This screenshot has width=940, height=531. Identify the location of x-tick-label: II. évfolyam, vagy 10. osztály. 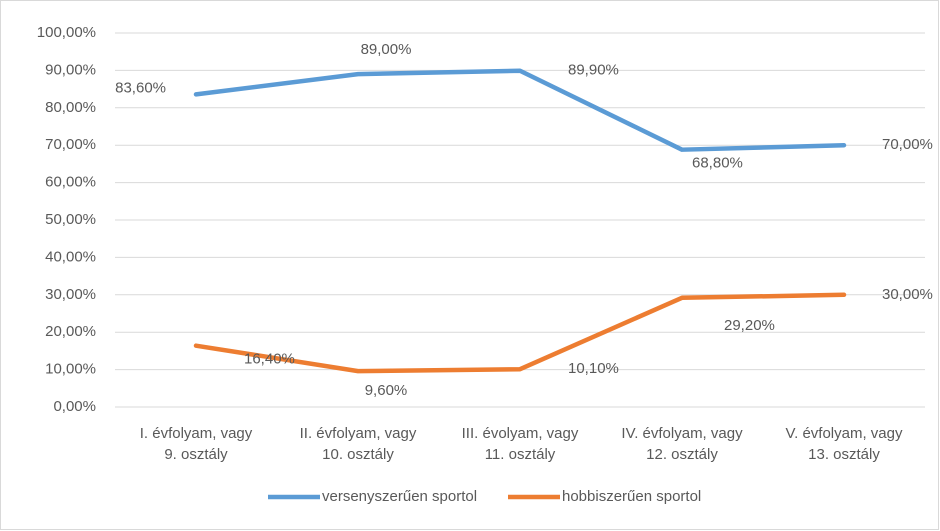
(358, 444).